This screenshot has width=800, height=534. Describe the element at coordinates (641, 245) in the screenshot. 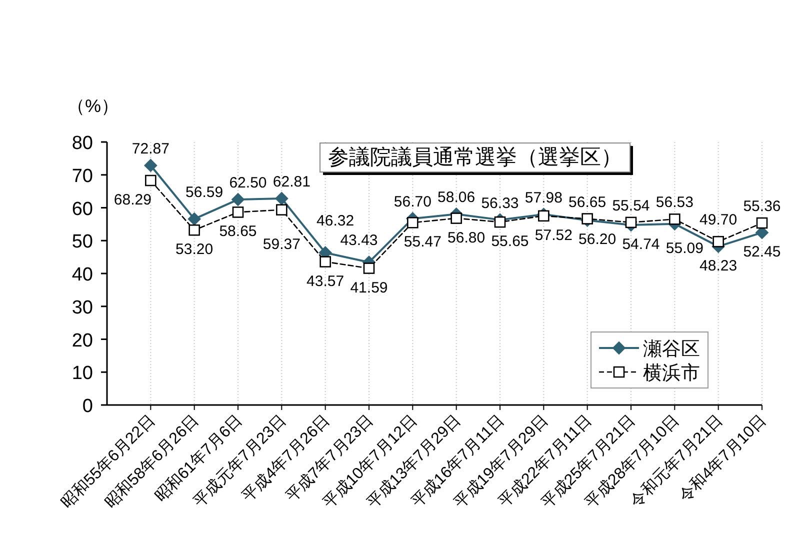

I see `data-label: 54.74` at that location.